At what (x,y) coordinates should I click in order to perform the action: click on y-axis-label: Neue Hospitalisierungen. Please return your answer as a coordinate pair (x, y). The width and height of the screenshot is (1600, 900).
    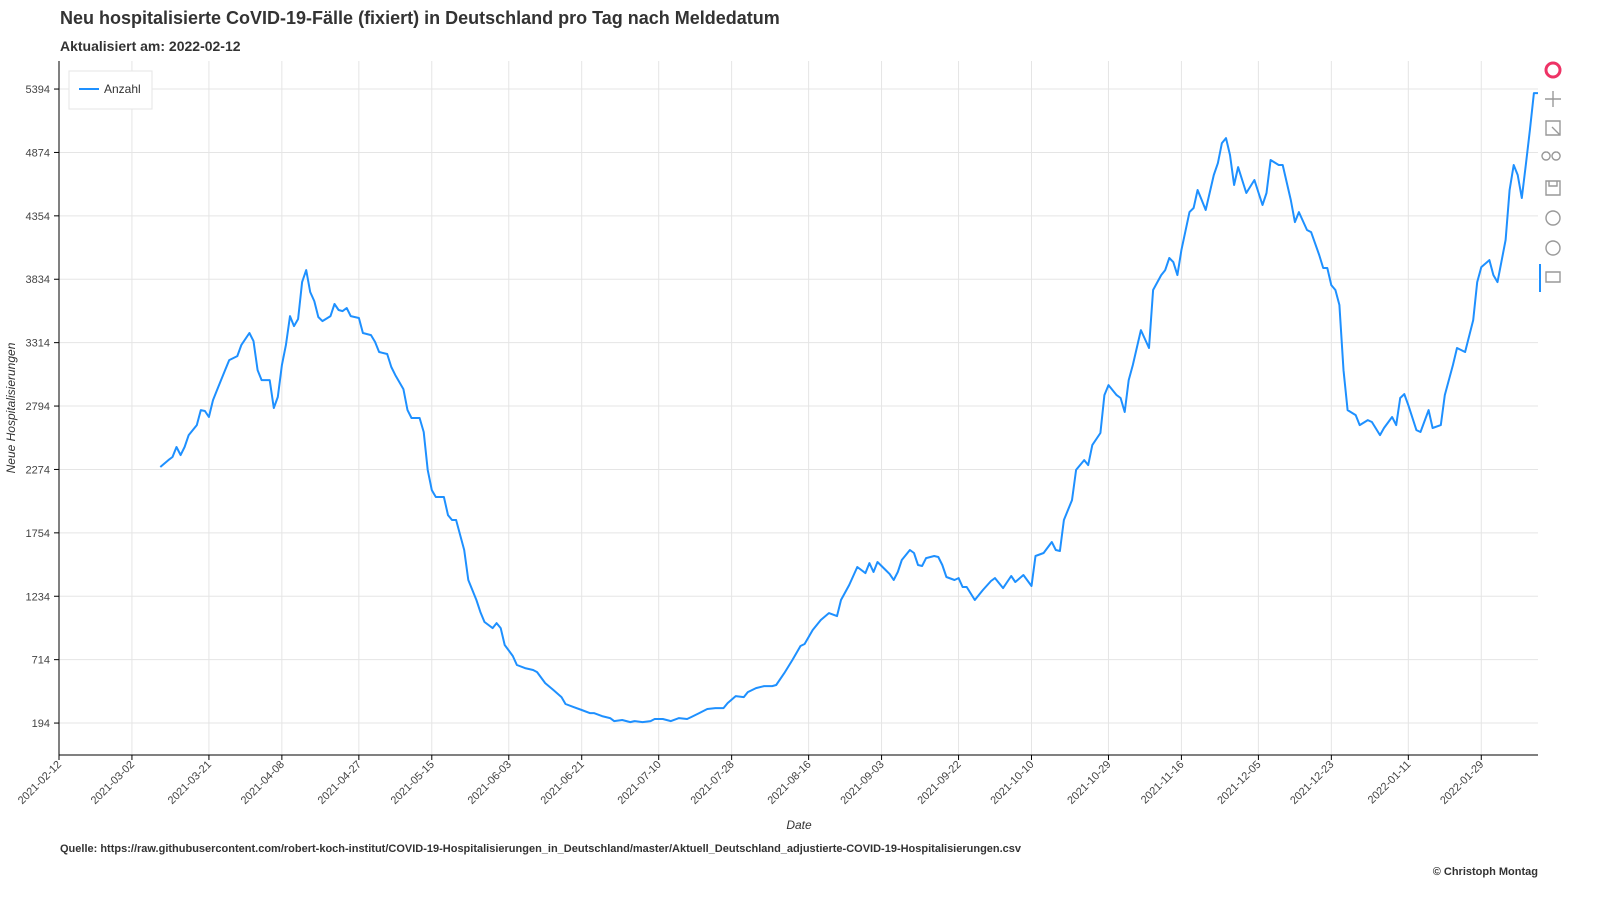
    Looking at the image, I should click on (11, 407).